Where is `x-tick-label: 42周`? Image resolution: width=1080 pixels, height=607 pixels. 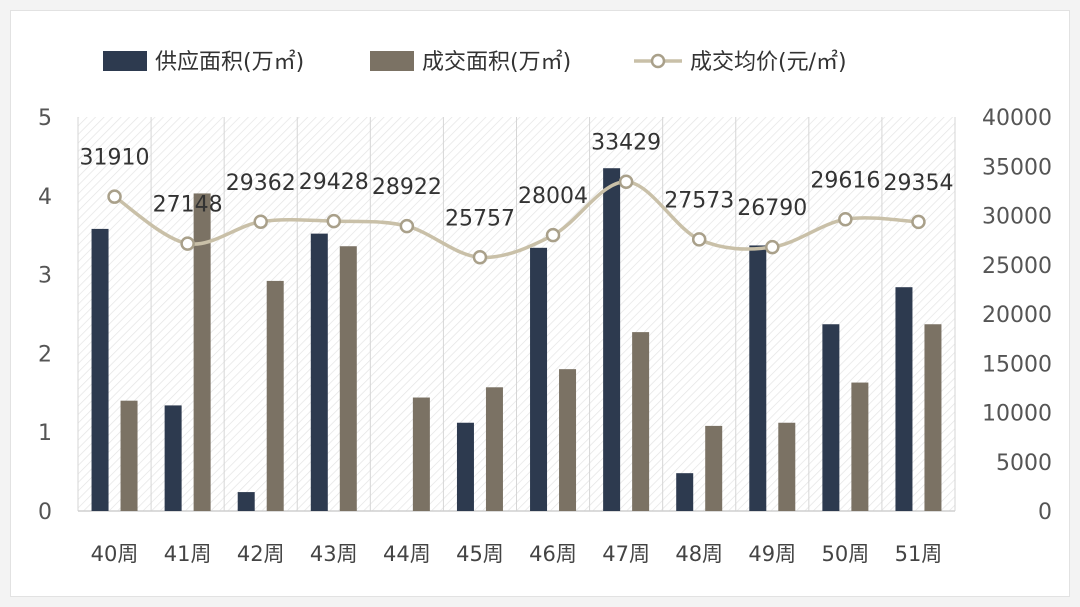
x-tick-label: 42周 is located at coordinates (261, 554).